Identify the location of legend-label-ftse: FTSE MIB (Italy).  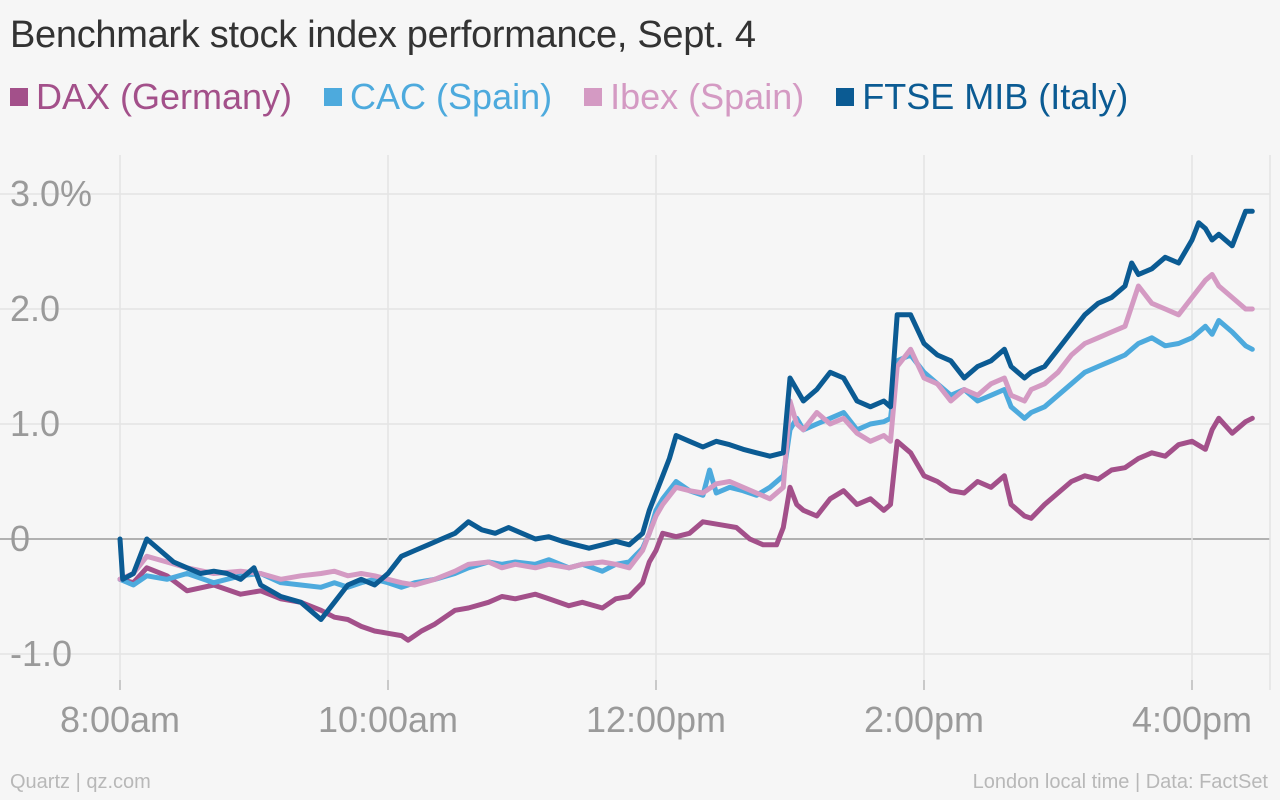
(995, 96).